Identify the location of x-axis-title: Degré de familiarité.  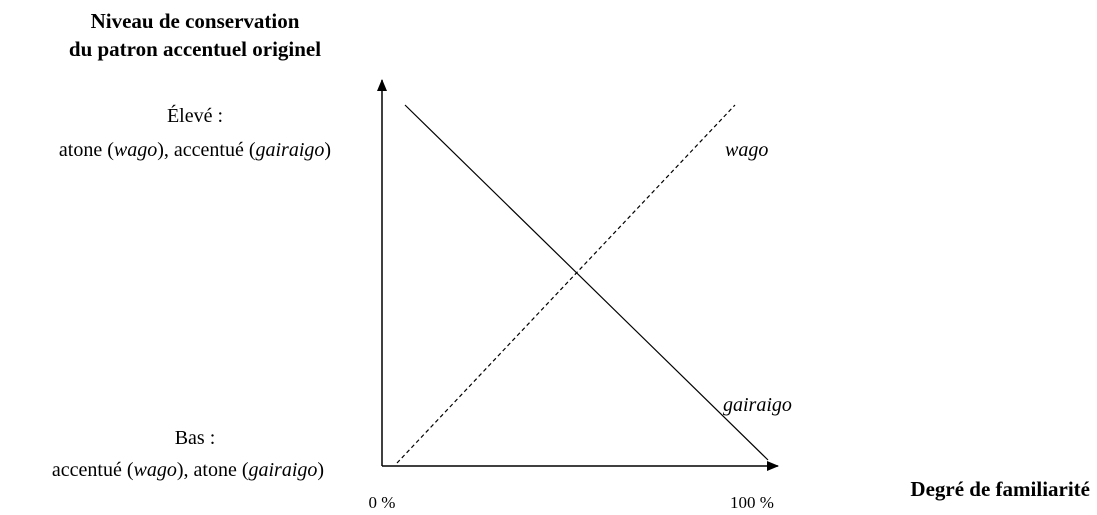
(1000, 489).